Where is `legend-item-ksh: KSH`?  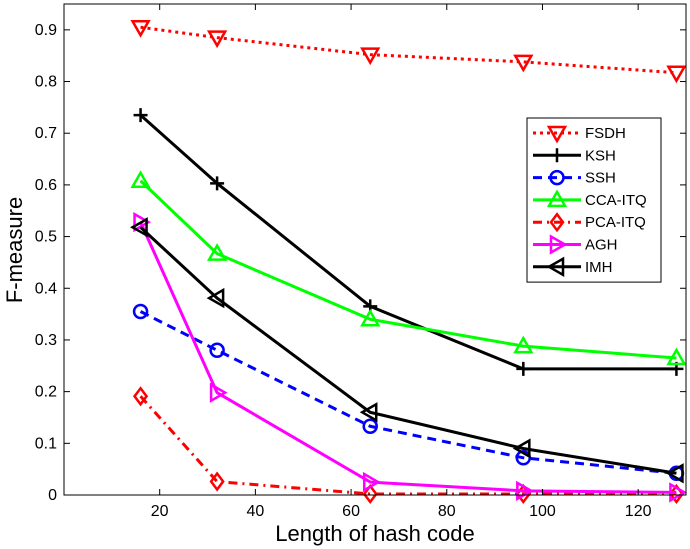 legend-item-ksh: KSH is located at coordinates (574, 155).